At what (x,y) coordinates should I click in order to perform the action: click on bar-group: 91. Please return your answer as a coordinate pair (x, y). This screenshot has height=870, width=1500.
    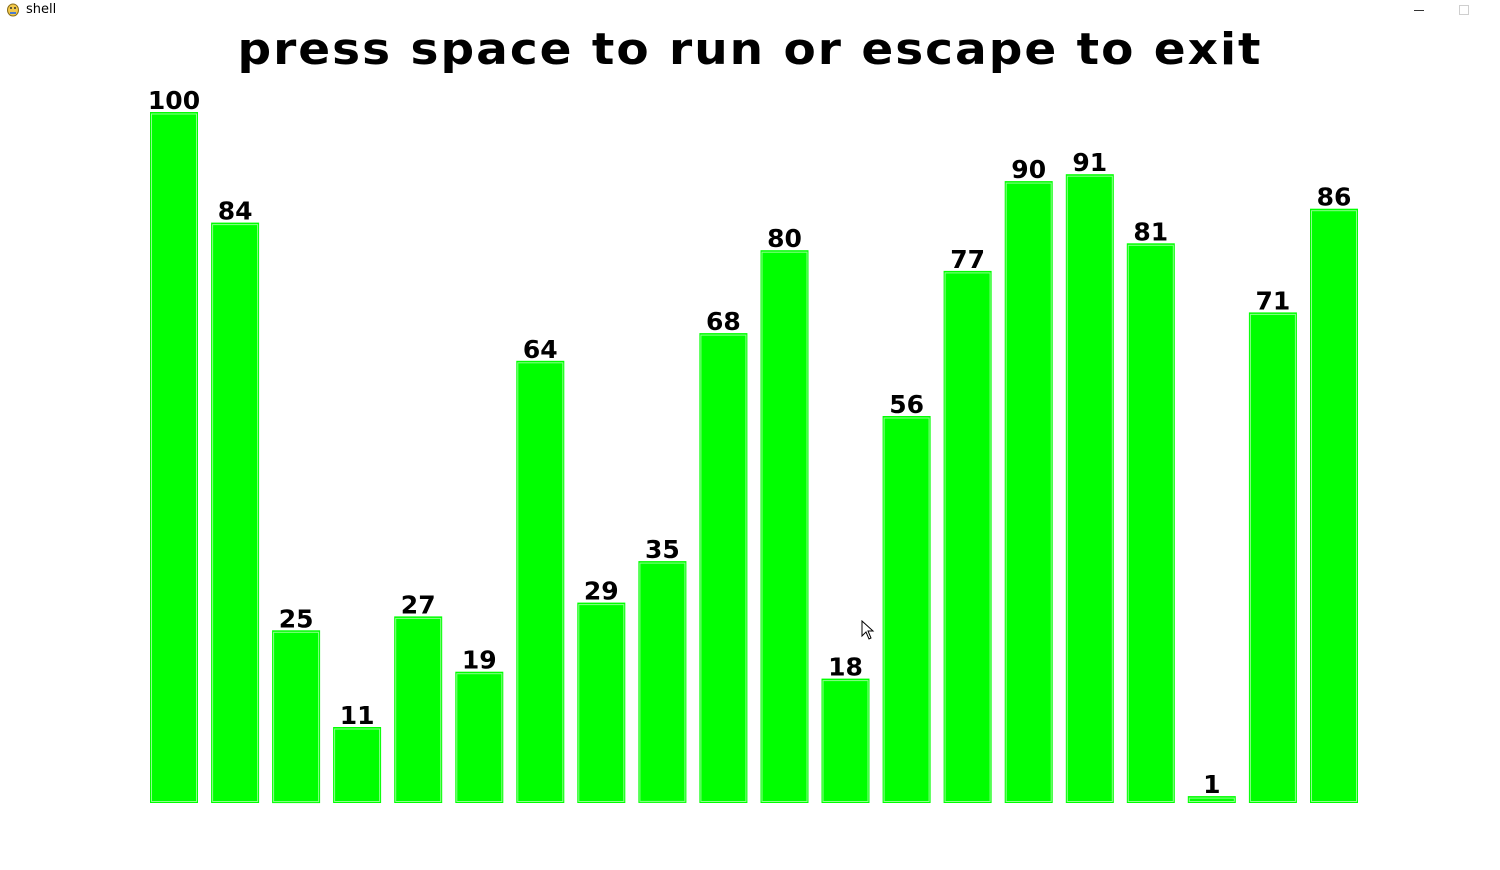
    Looking at the image, I should click on (1089, 475).